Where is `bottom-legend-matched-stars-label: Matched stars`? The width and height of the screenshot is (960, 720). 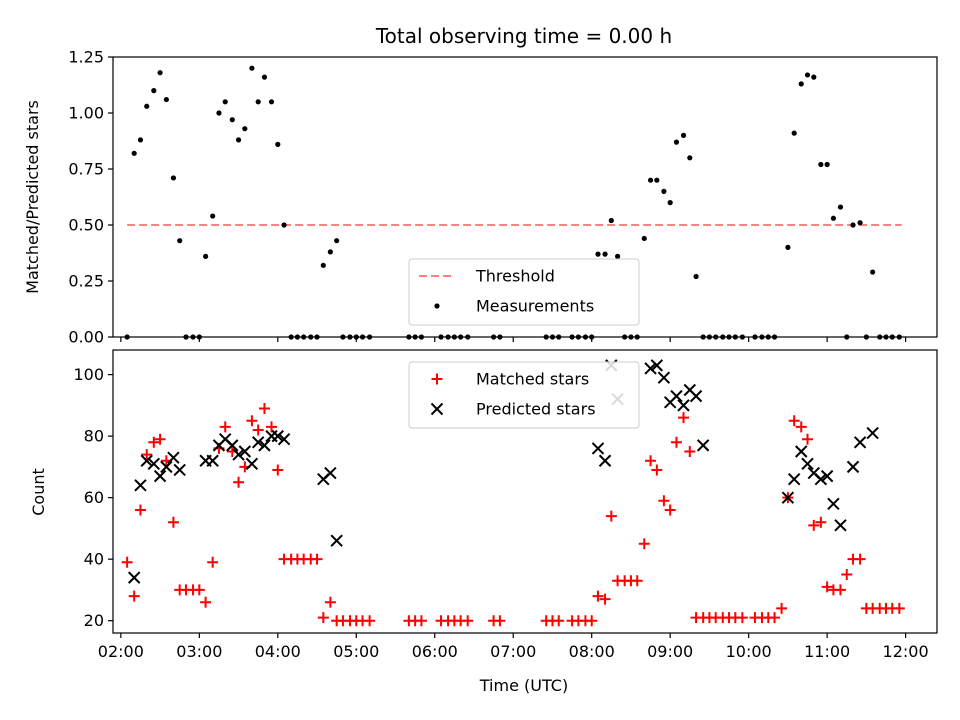 bottom-legend-matched-stars-label: Matched stars is located at coordinates (532, 379).